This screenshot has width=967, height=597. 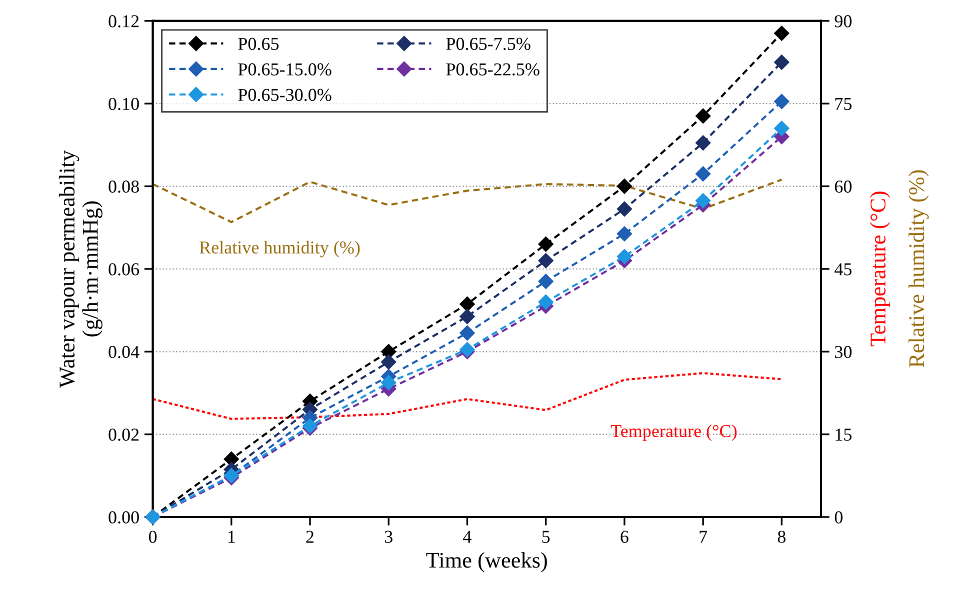 I want to click on y2-tick-label: 30, so click(x=843, y=352).